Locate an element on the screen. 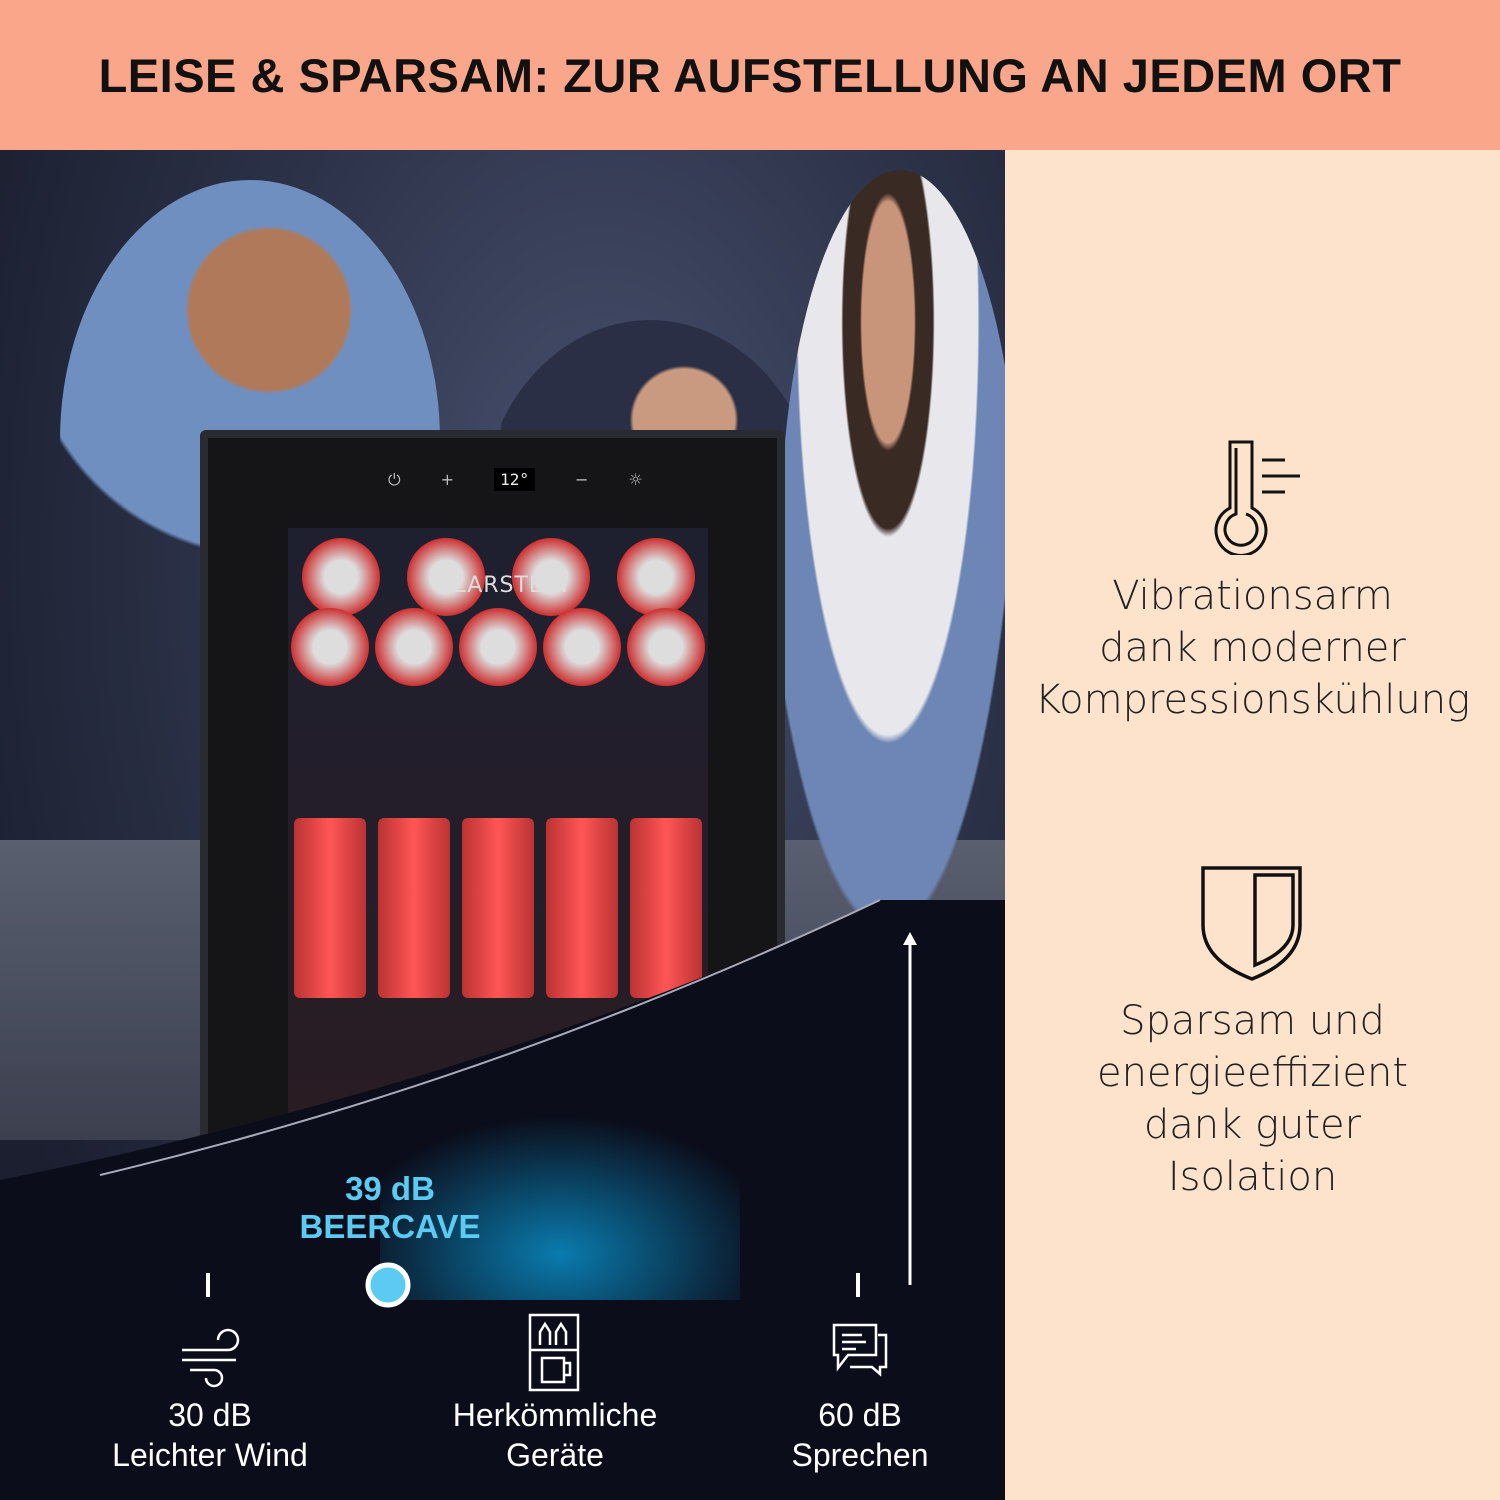 The height and width of the screenshot is (1500, 1500). wind-icon is located at coordinates (211, 1358).